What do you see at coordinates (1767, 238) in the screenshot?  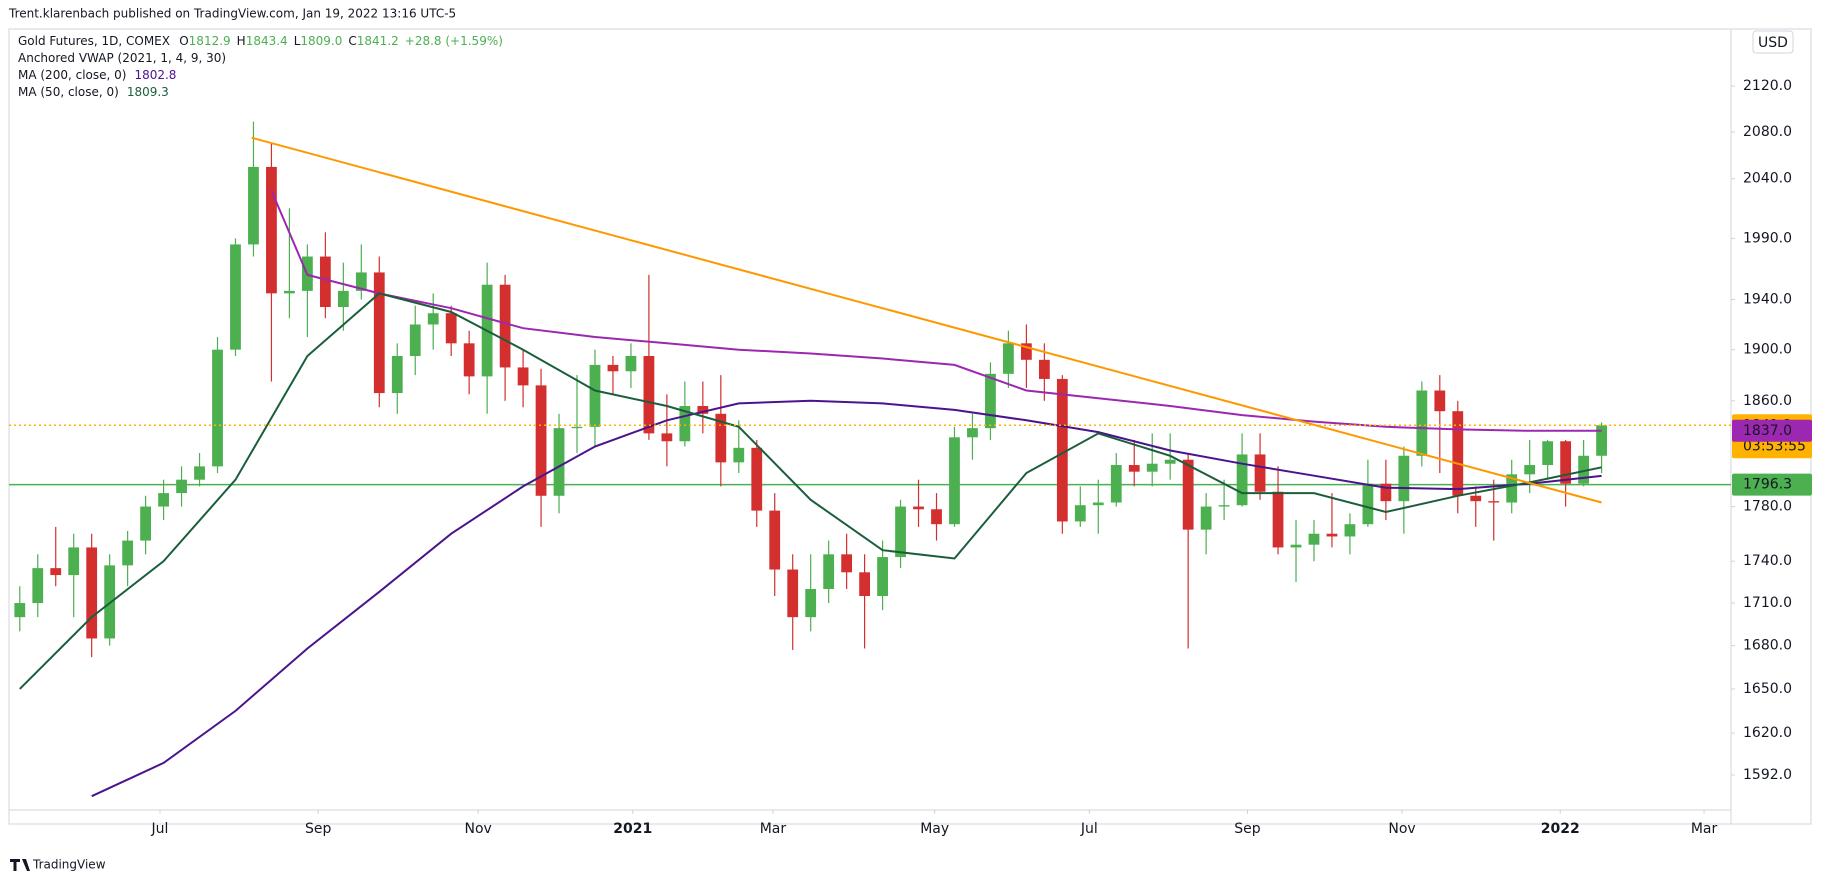 I see `y-tick-label: 1990.0` at bounding box center [1767, 238].